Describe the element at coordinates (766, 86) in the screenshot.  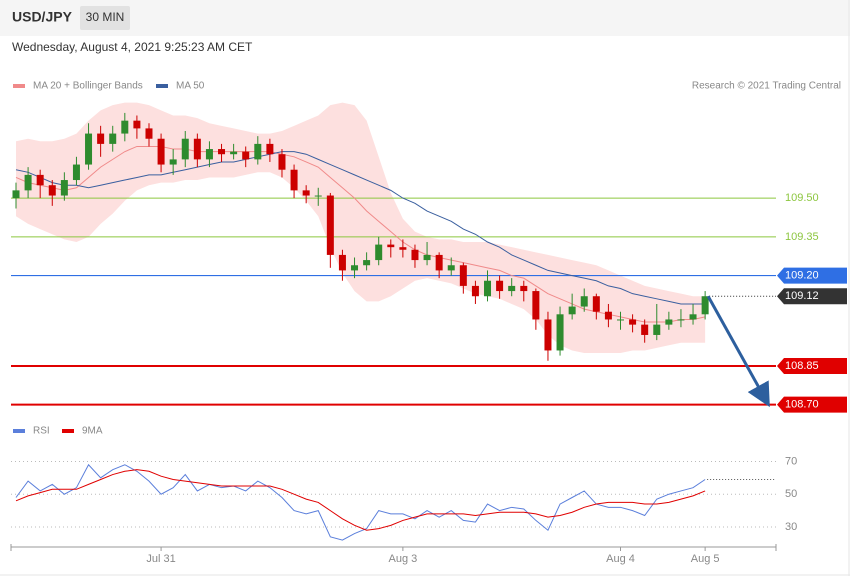
I see `credit: Research © 2021 Trading Central` at that location.